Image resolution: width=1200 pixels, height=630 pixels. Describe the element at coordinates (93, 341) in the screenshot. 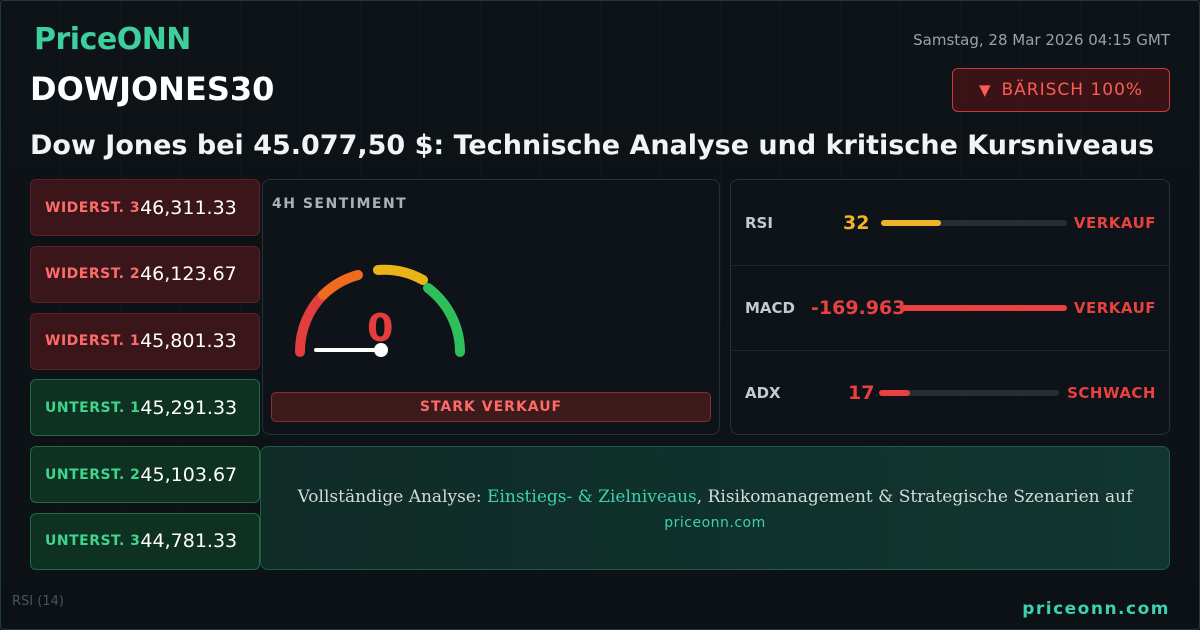

I see `level-label: WIDERST. 1` at that location.